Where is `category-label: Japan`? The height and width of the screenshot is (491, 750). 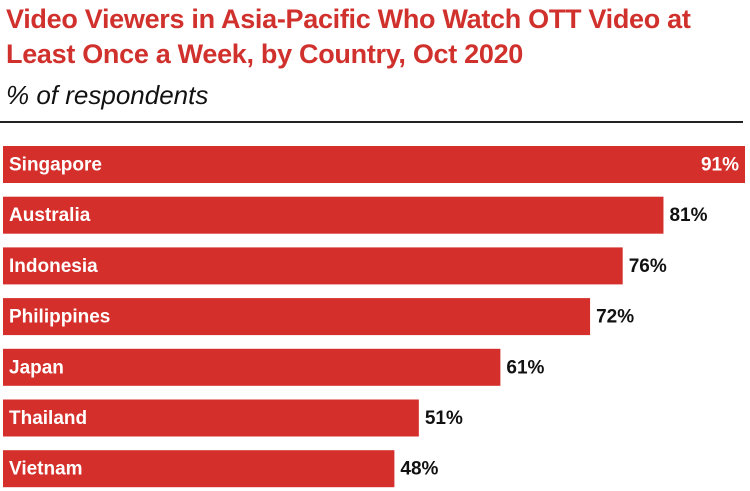
category-label: Japan is located at coordinates (36, 367).